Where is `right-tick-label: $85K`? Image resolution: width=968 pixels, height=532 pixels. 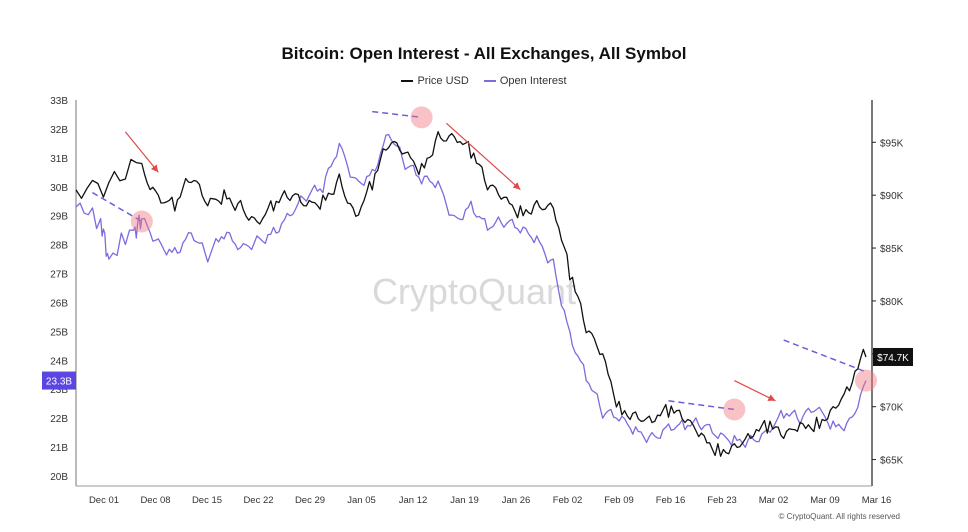
right-tick-label: $85K is located at coordinates (892, 249).